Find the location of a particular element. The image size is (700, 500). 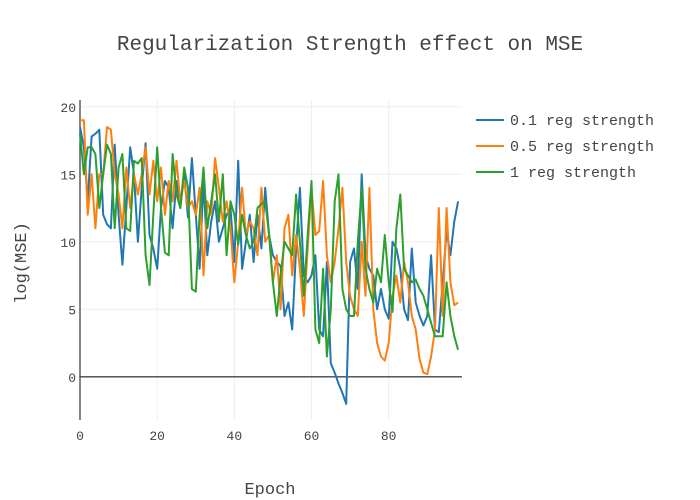

x-tick-label-0: 0 is located at coordinates (80, 436).